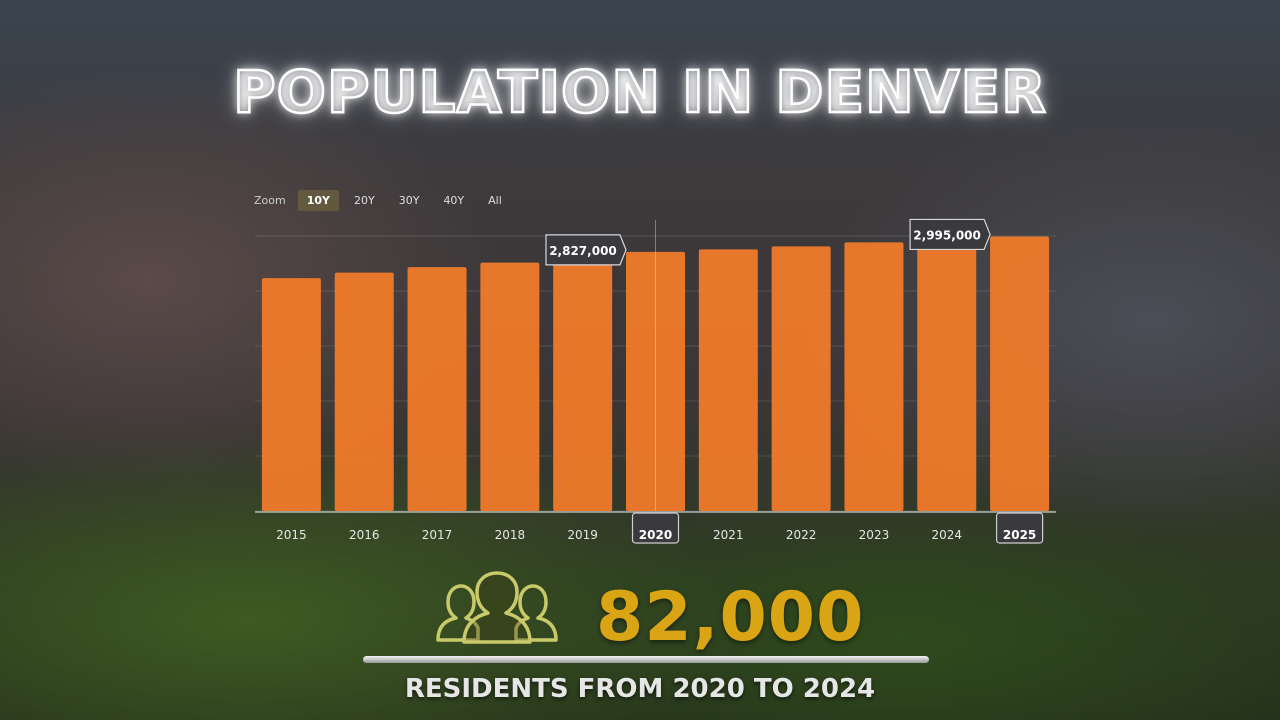  I want to click on bar-2015, so click(291, 394).